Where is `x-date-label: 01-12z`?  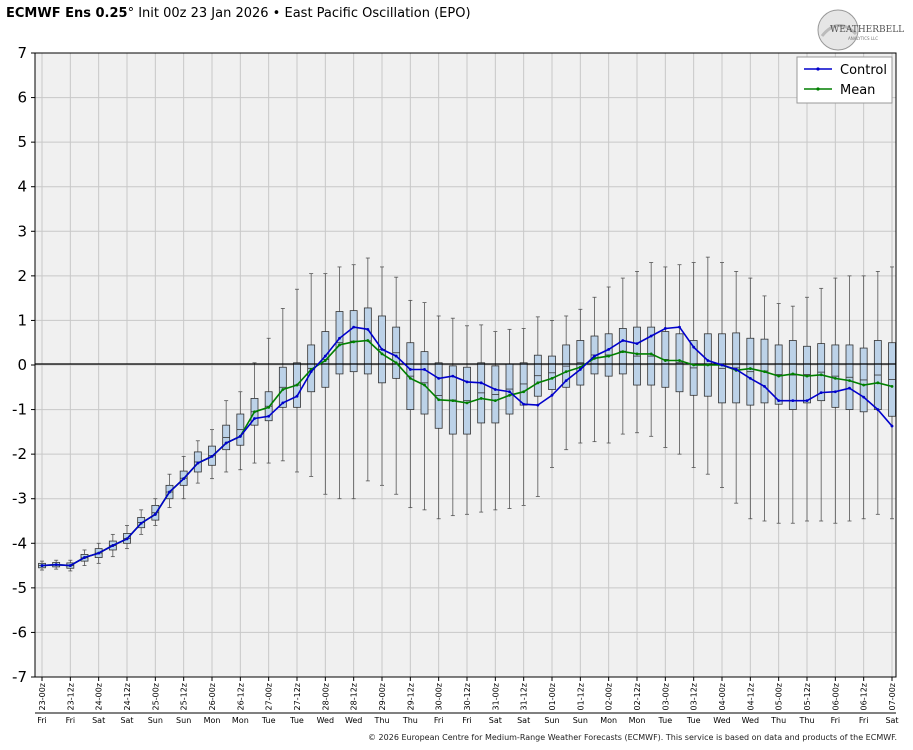
x-date-label: 01-12z is located at coordinates (580, 696).